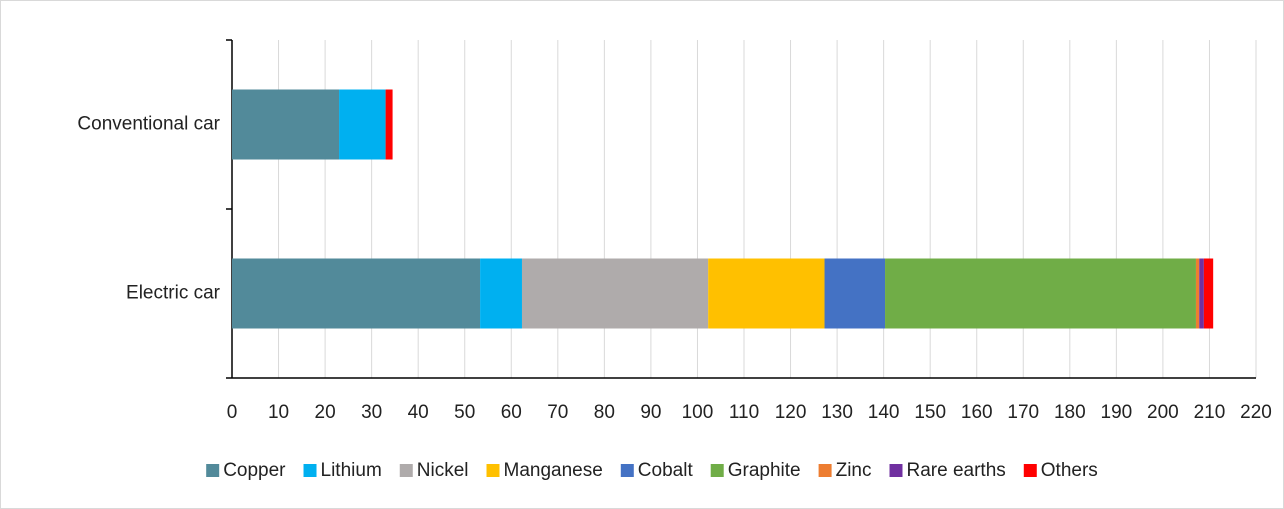 Image resolution: width=1284 pixels, height=509 pixels. I want to click on legend-label: Nickel, so click(443, 470).